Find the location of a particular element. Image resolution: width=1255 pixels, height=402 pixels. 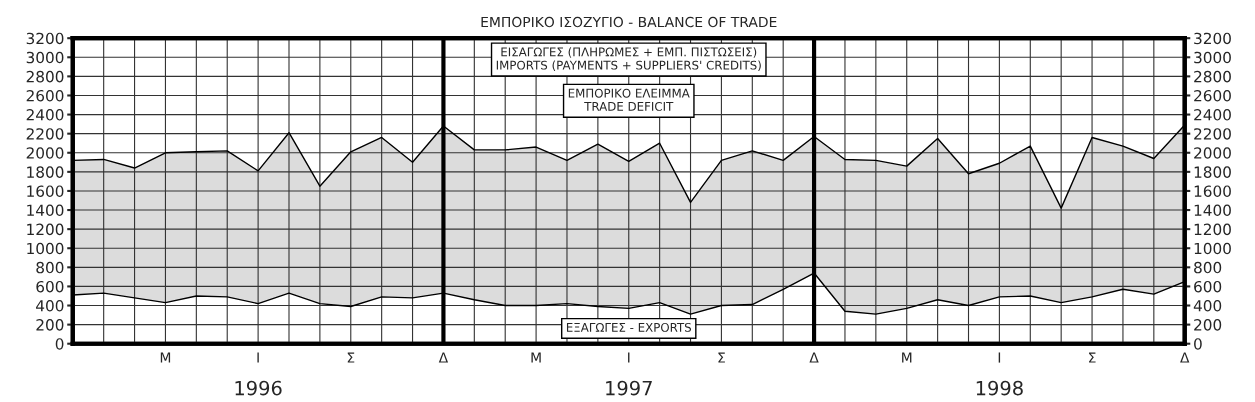

annotation: ΕΞΑΓΩΓΕΣ - EXPORTS is located at coordinates (629, 327).